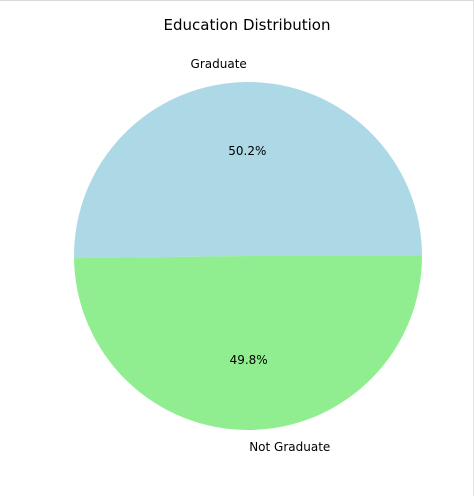  What do you see at coordinates (247, 151) in the screenshot?
I see `slice-percent-graduate: 50.2%` at bounding box center [247, 151].